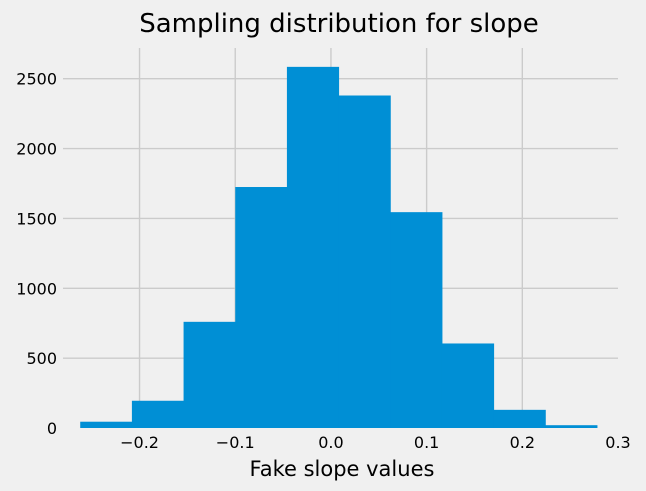 The image size is (646, 491). What do you see at coordinates (36, 254) in the screenshot?
I see `y-axis-ticks: 0 500 1000 1500 2000 2500` at bounding box center [36, 254].